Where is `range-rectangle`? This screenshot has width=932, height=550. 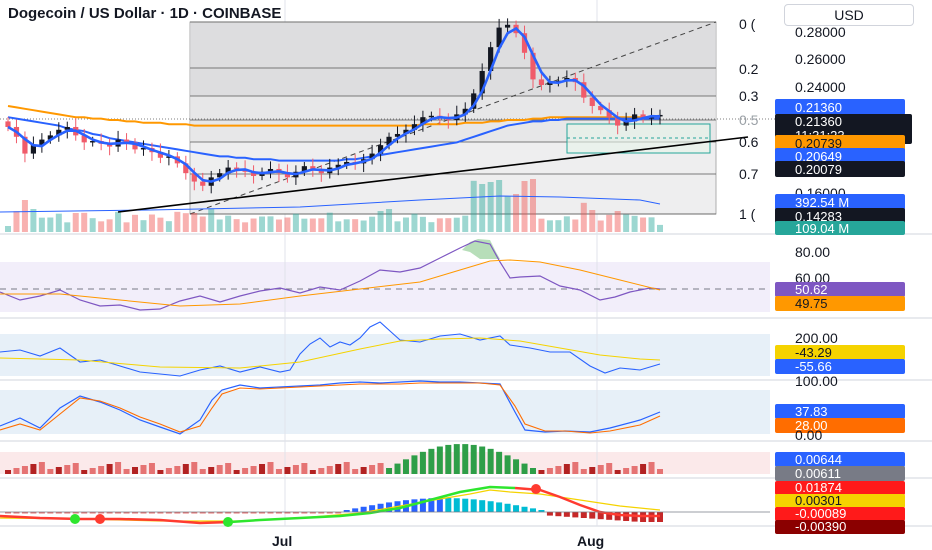
range-rectangle is located at coordinates (638, 138).